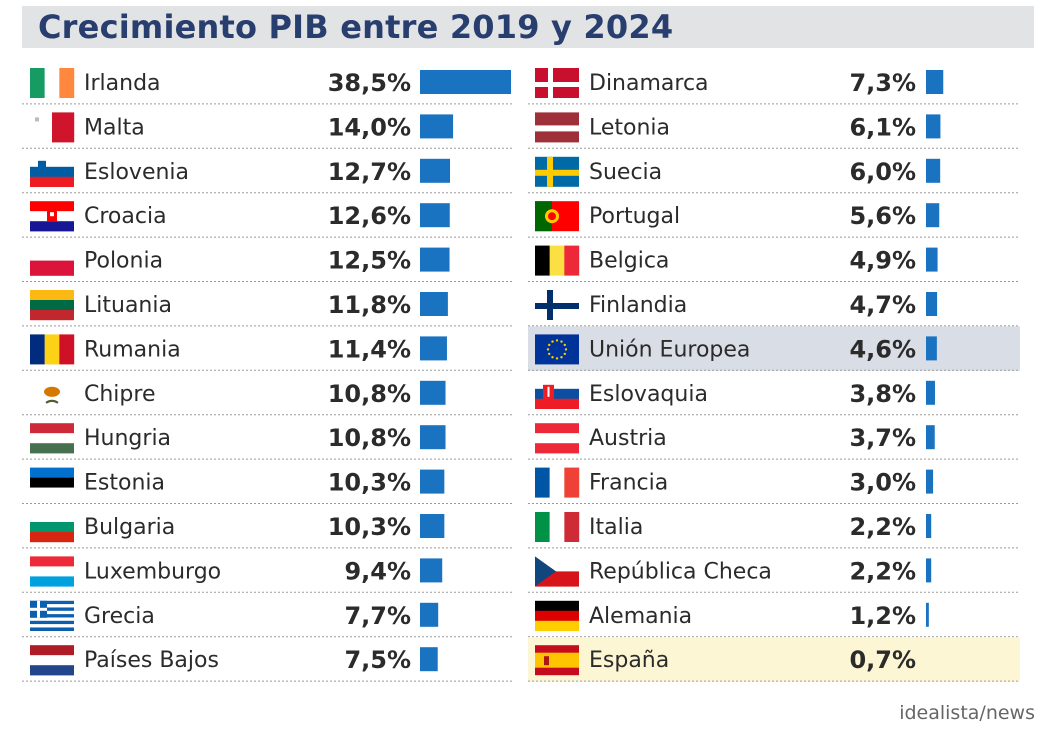  What do you see at coordinates (369, 349) in the screenshot?
I see `value-label: 11,4%` at bounding box center [369, 349].